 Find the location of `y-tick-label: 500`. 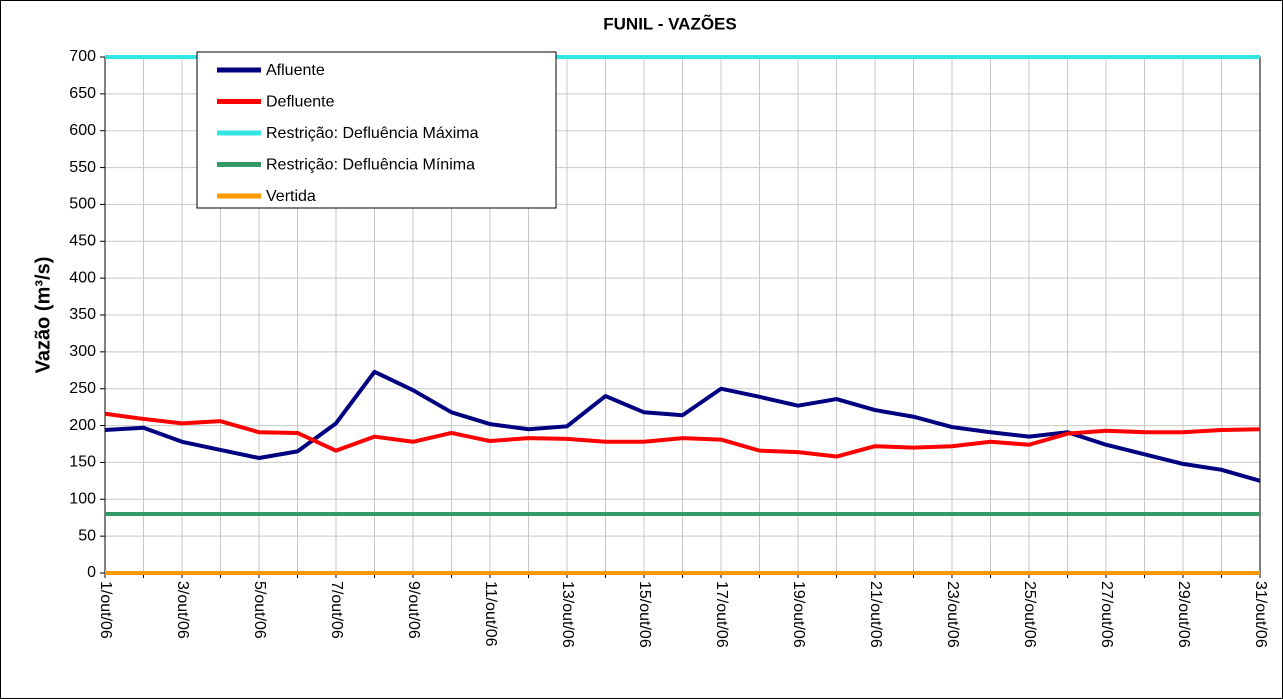

y-tick-label: 500 is located at coordinates (82, 204).